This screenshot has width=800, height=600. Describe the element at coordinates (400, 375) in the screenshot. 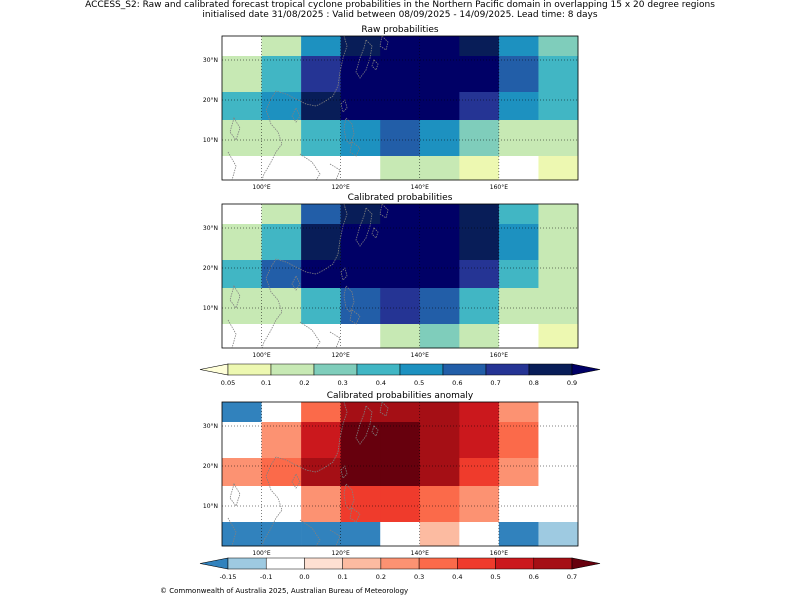

I see `probability-colorbar: 0.05 0.1 0.2 0.3 0.4 0.5 0.6 0.7 0.8 0.9` at that location.